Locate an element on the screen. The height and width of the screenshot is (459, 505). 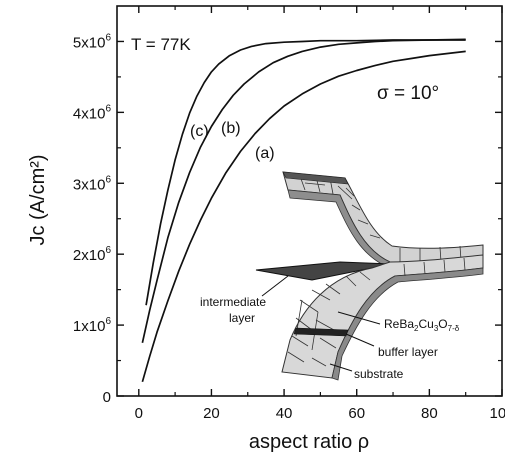
leader-intermediate is located at coordinates (275, 286).